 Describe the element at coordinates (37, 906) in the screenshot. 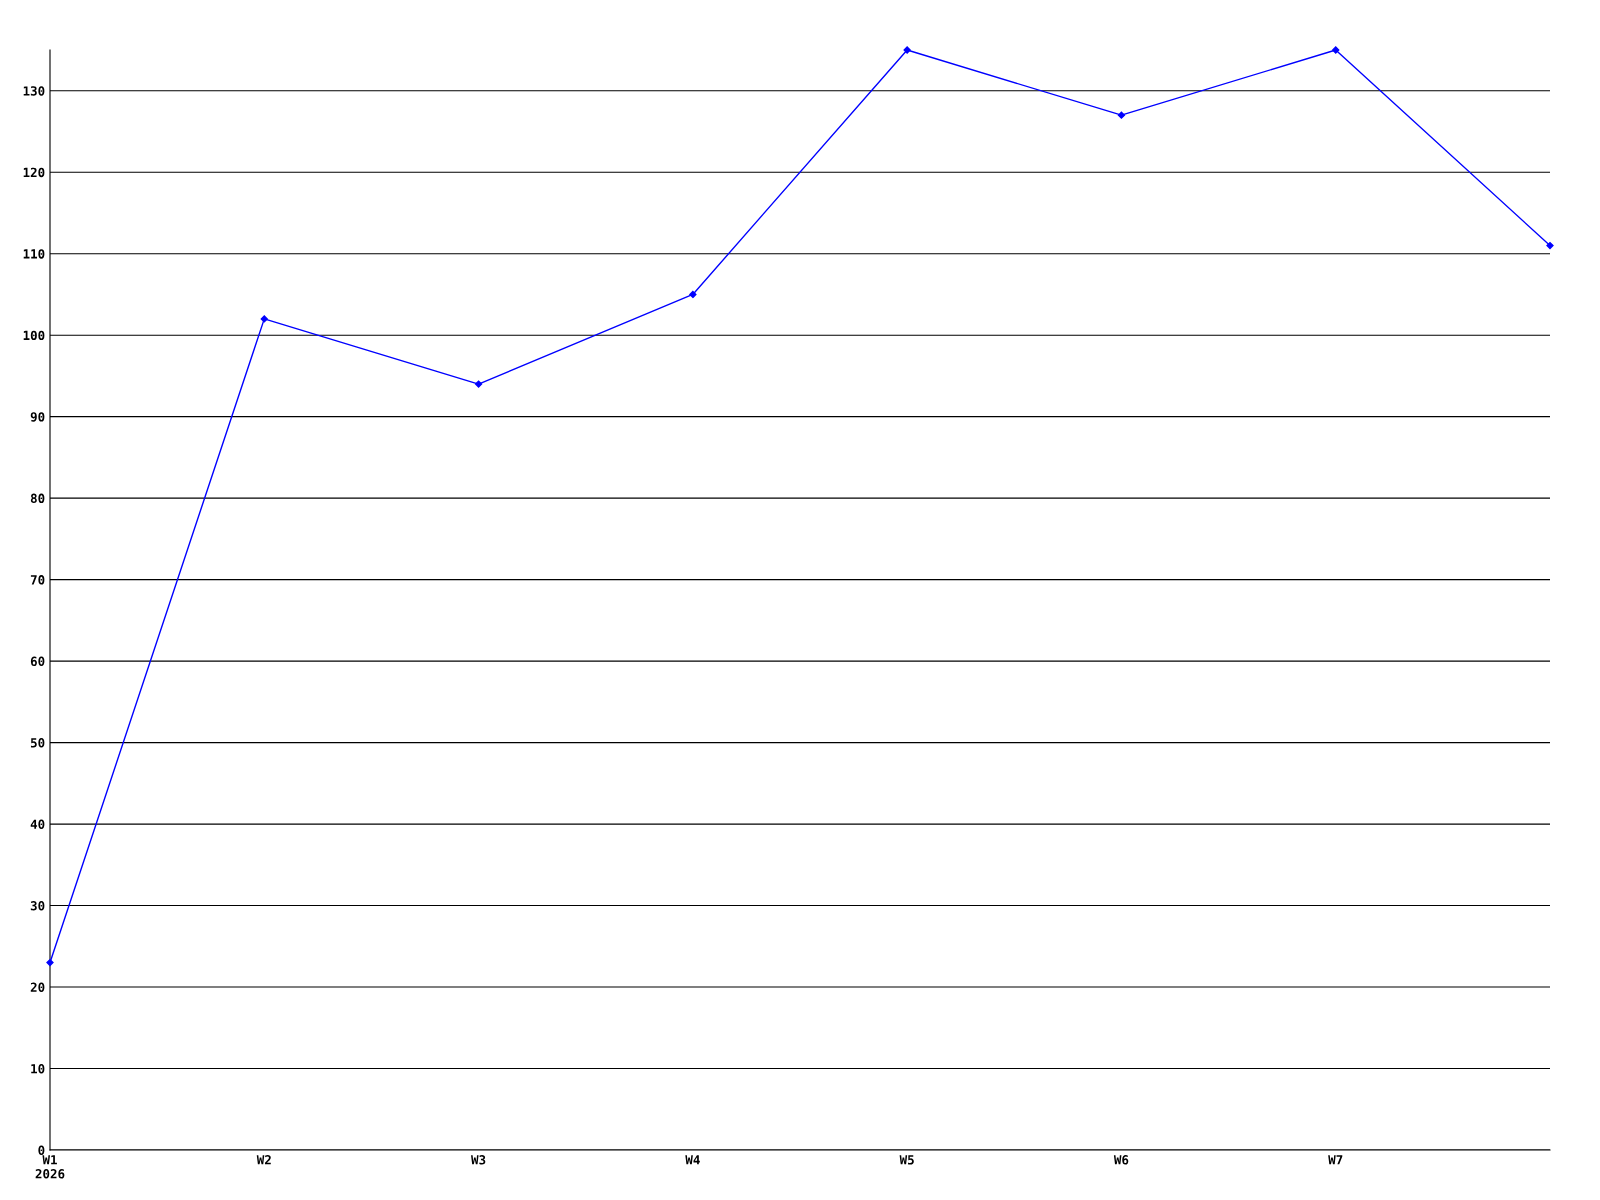

I see `y-tick-label: 30` at that location.